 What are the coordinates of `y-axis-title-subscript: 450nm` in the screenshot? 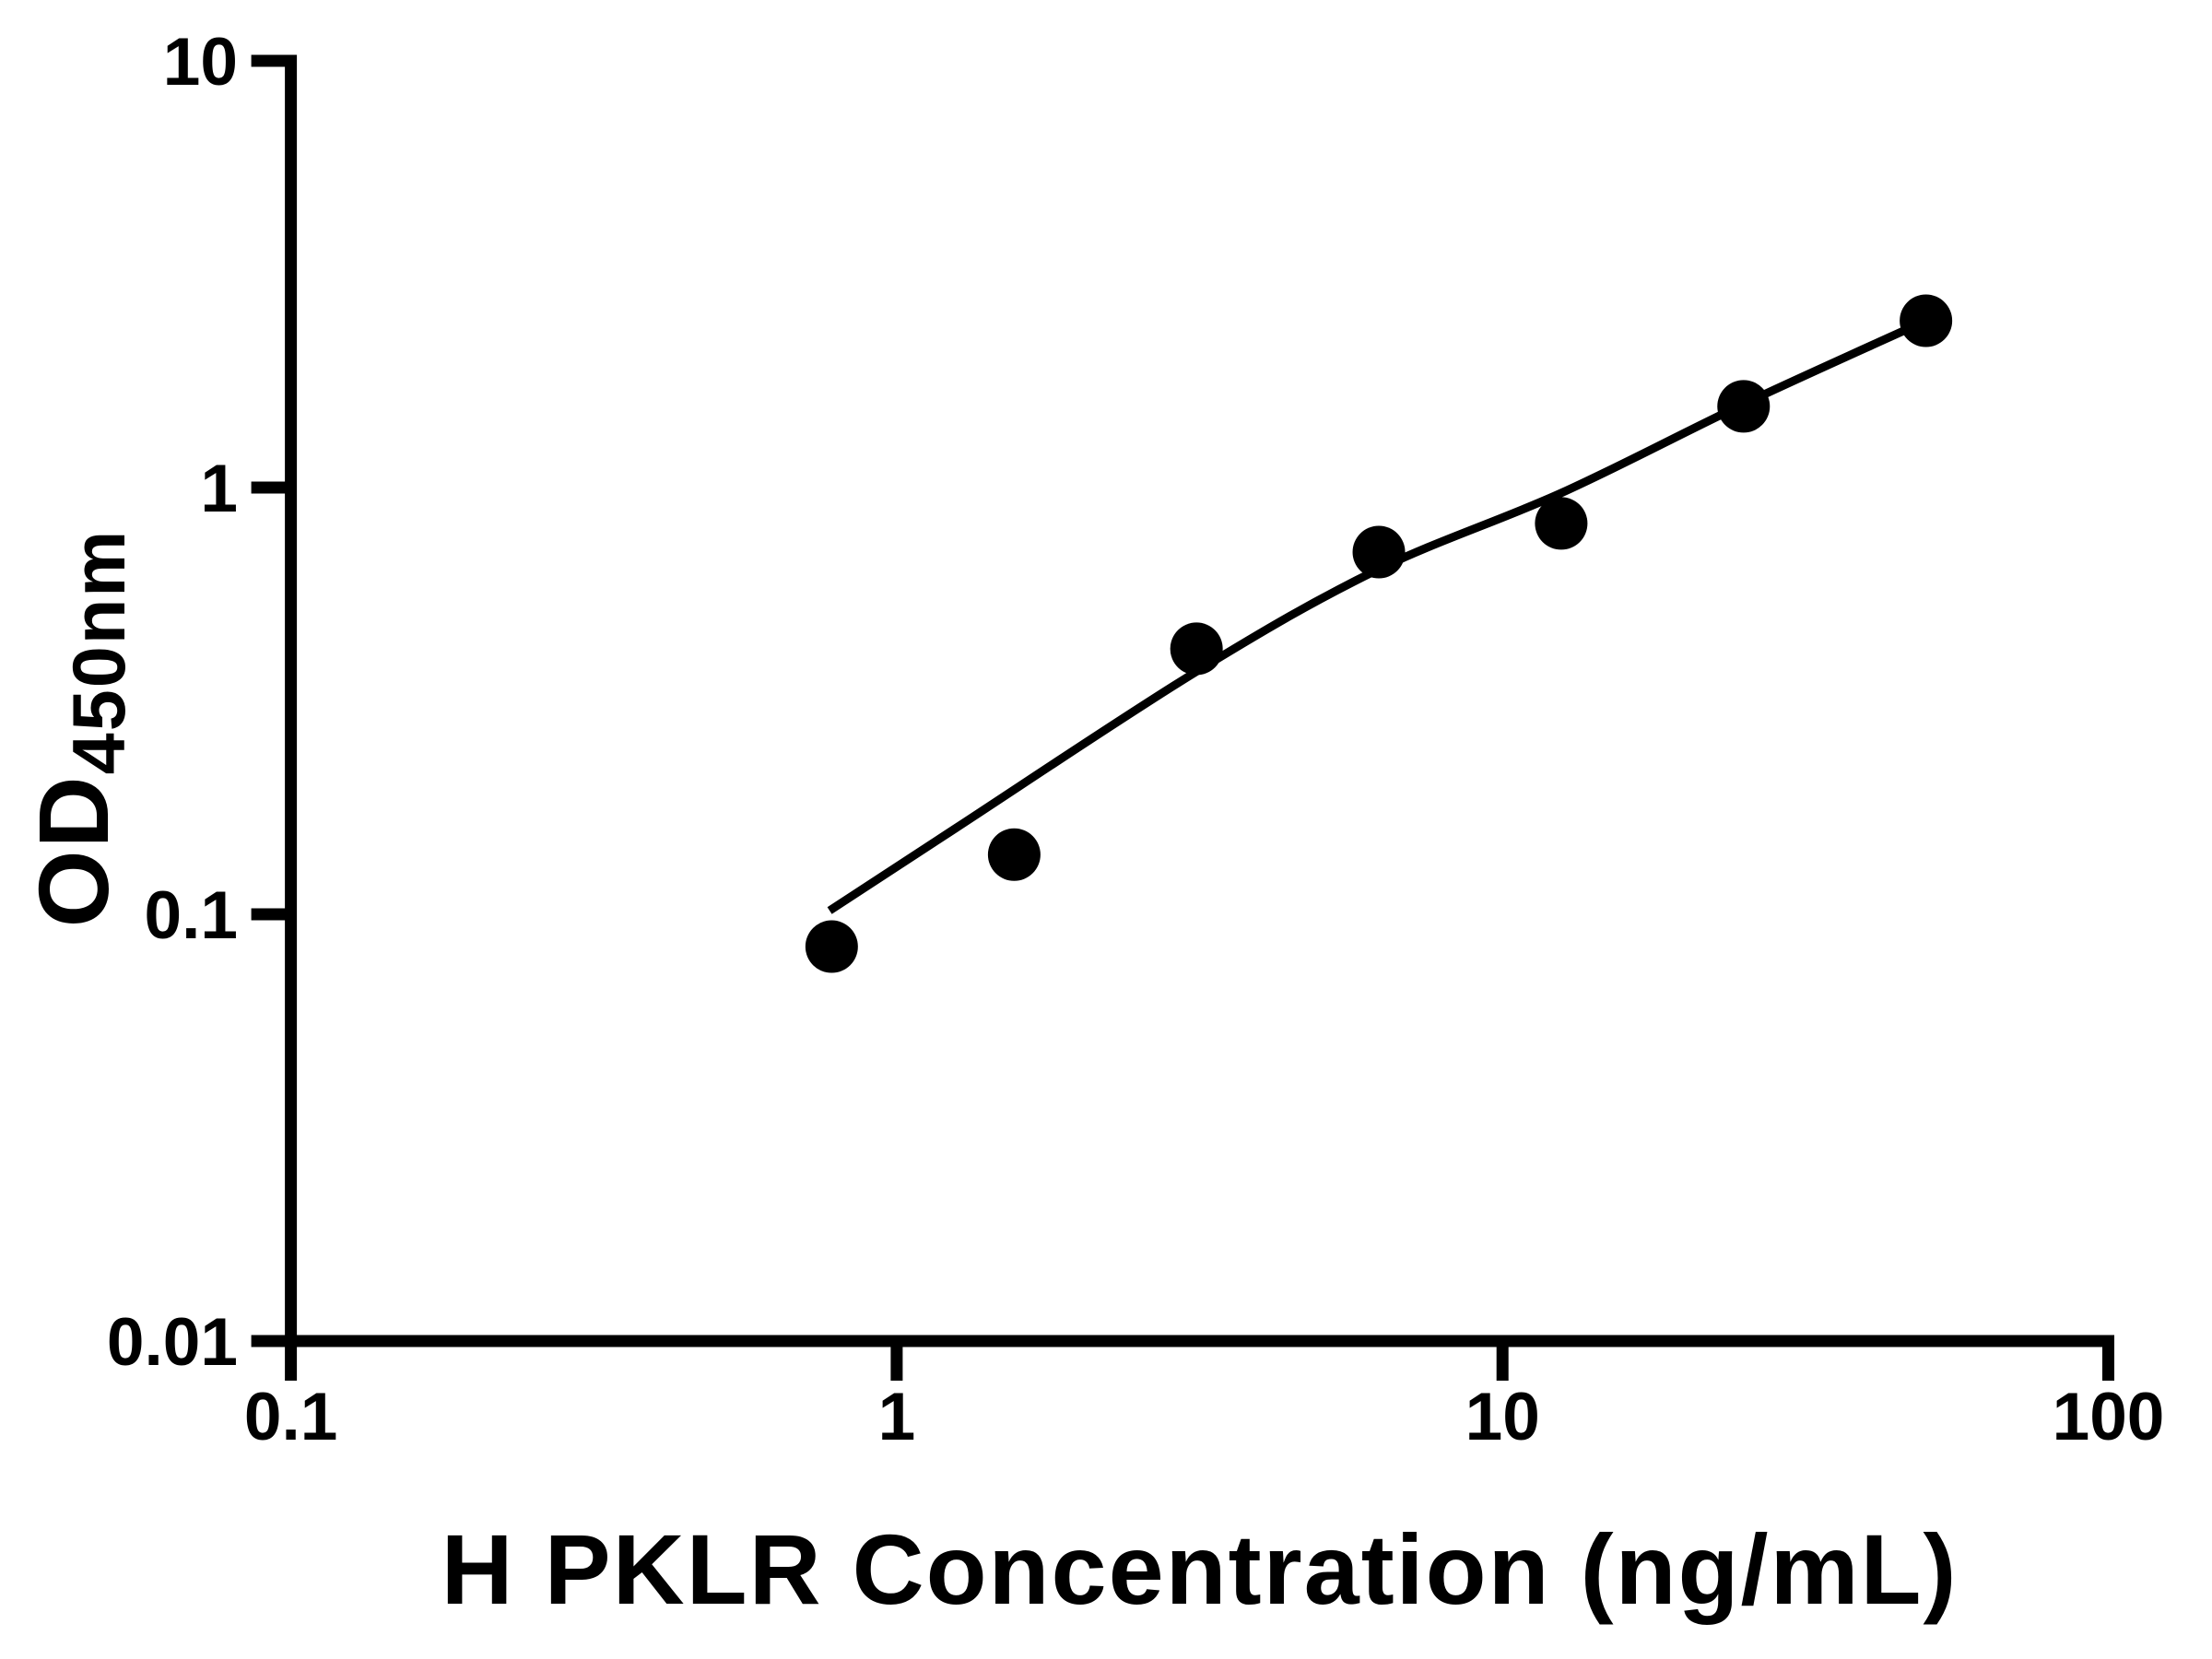 It's located at (99, 652).